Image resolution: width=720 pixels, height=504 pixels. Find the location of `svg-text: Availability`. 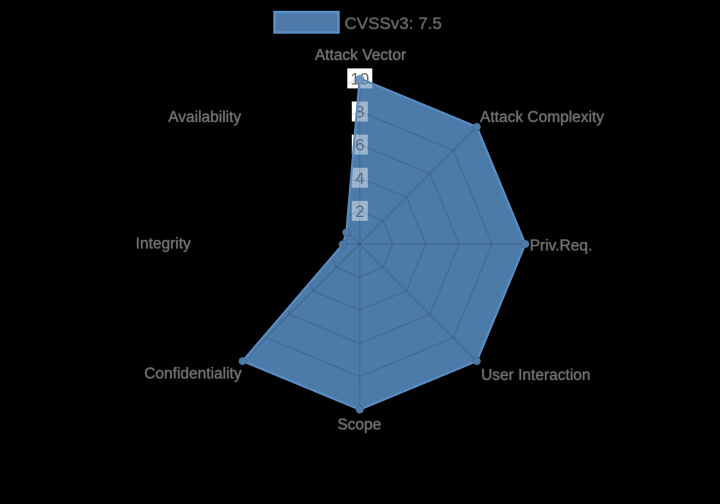

svg-text: Availability is located at coordinates (204, 117).